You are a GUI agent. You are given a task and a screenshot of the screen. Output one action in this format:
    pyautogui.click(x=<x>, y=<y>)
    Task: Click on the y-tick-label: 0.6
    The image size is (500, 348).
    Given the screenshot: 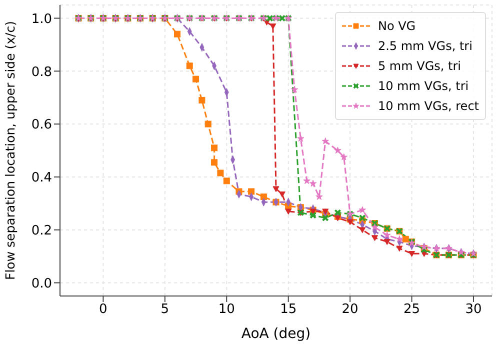 What is the action you would take?
    pyautogui.click(x=41, y=125)
    